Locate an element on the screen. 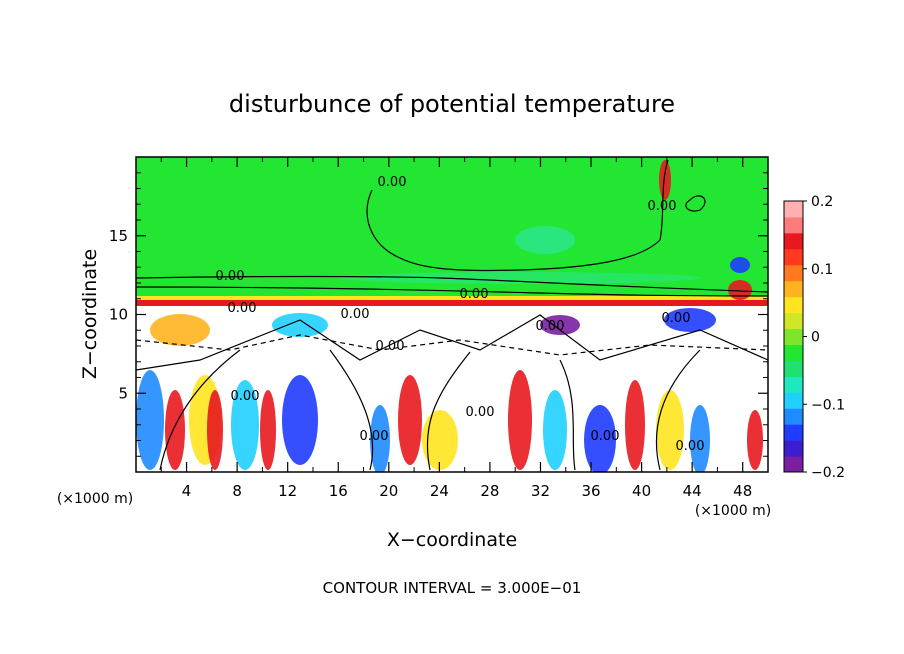 The height and width of the screenshot is (654, 904). inversion-band is located at coordinates (452, 303).